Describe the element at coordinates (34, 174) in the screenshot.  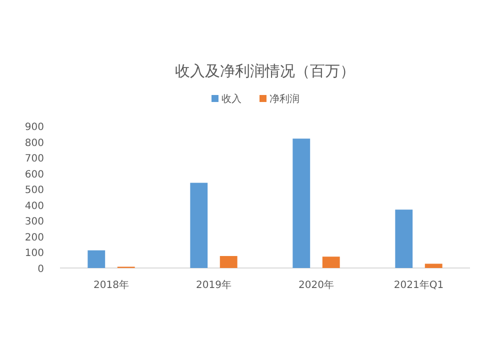
I see `y-tick-label: 600` at that location.